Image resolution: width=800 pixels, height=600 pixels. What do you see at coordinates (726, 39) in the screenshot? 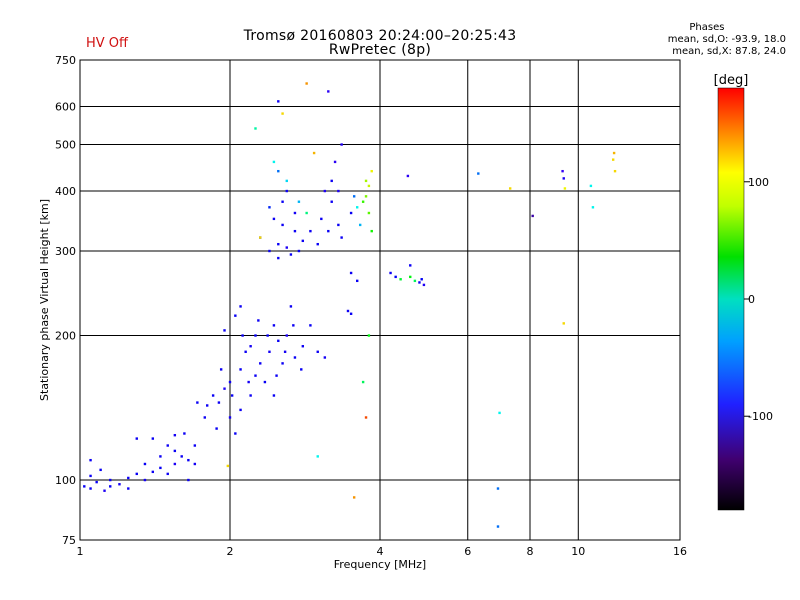
I see `phases-o-stats: mean, sd,O: -93.9, 18.0` at bounding box center [726, 39].